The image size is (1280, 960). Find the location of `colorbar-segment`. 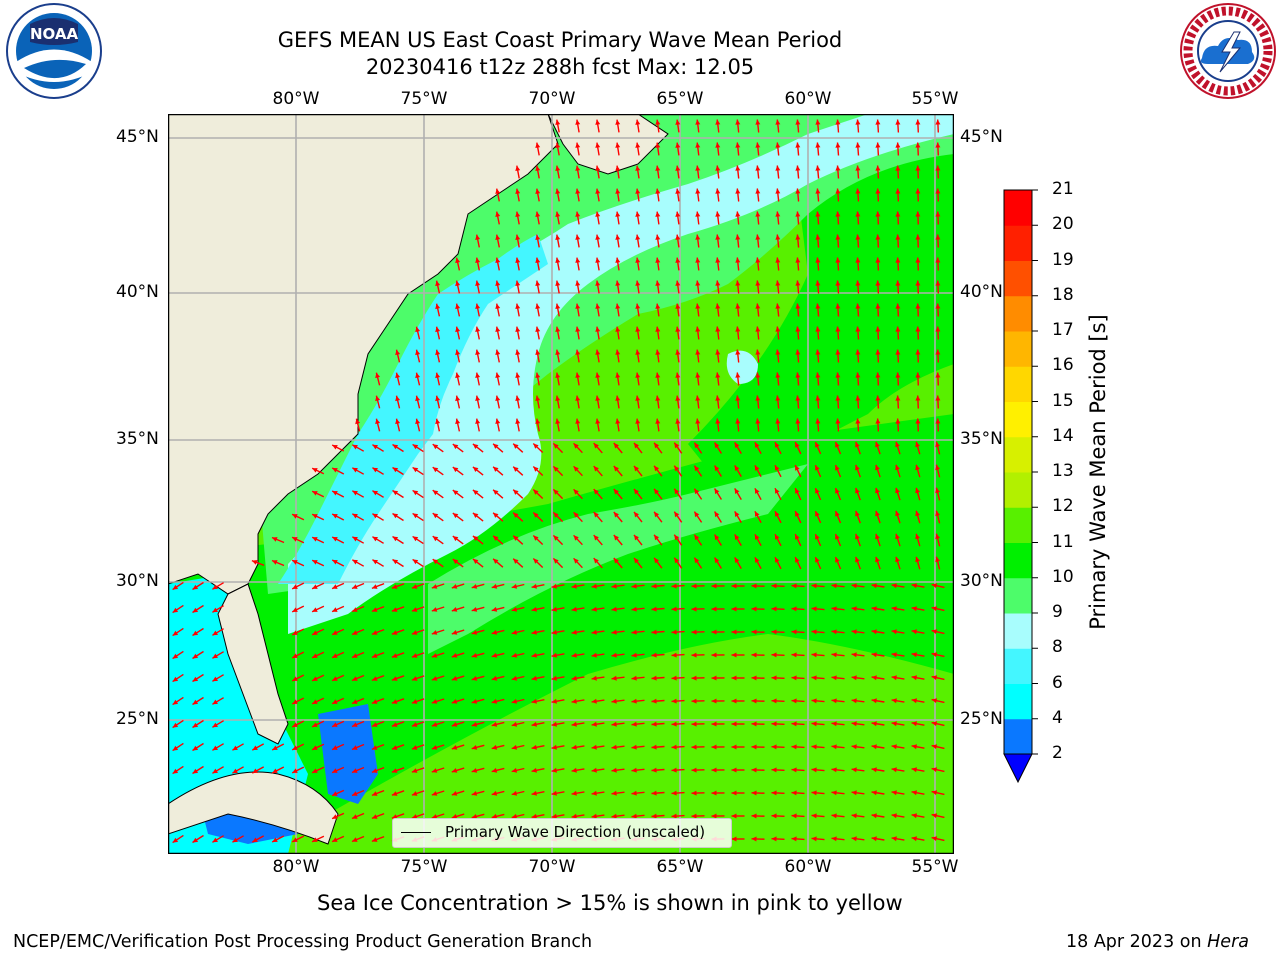

colorbar-segment is located at coordinates (1018, 208).